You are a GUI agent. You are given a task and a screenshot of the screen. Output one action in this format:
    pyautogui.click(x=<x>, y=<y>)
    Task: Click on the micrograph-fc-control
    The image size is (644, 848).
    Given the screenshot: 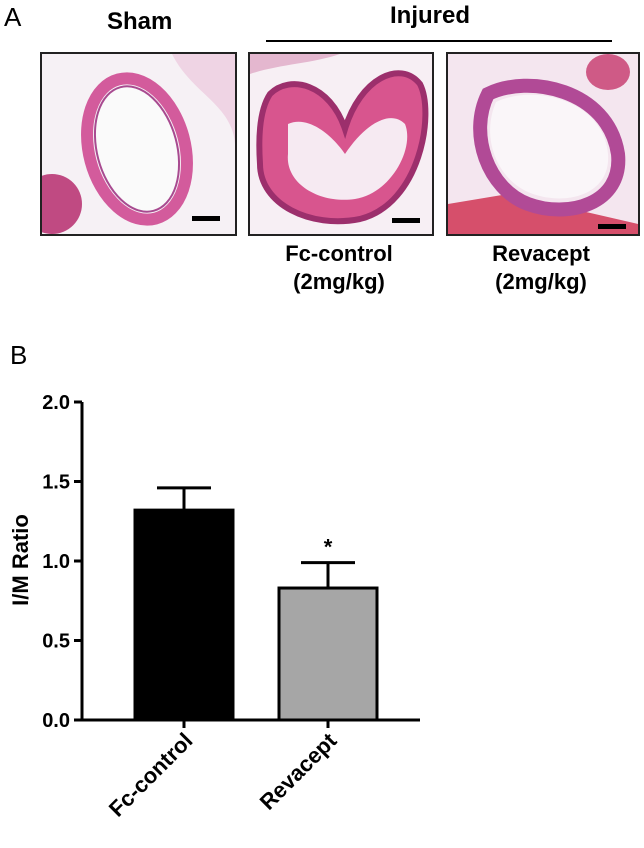 What is the action you would take?
    pyautogui.click(x=341, y=144)
    